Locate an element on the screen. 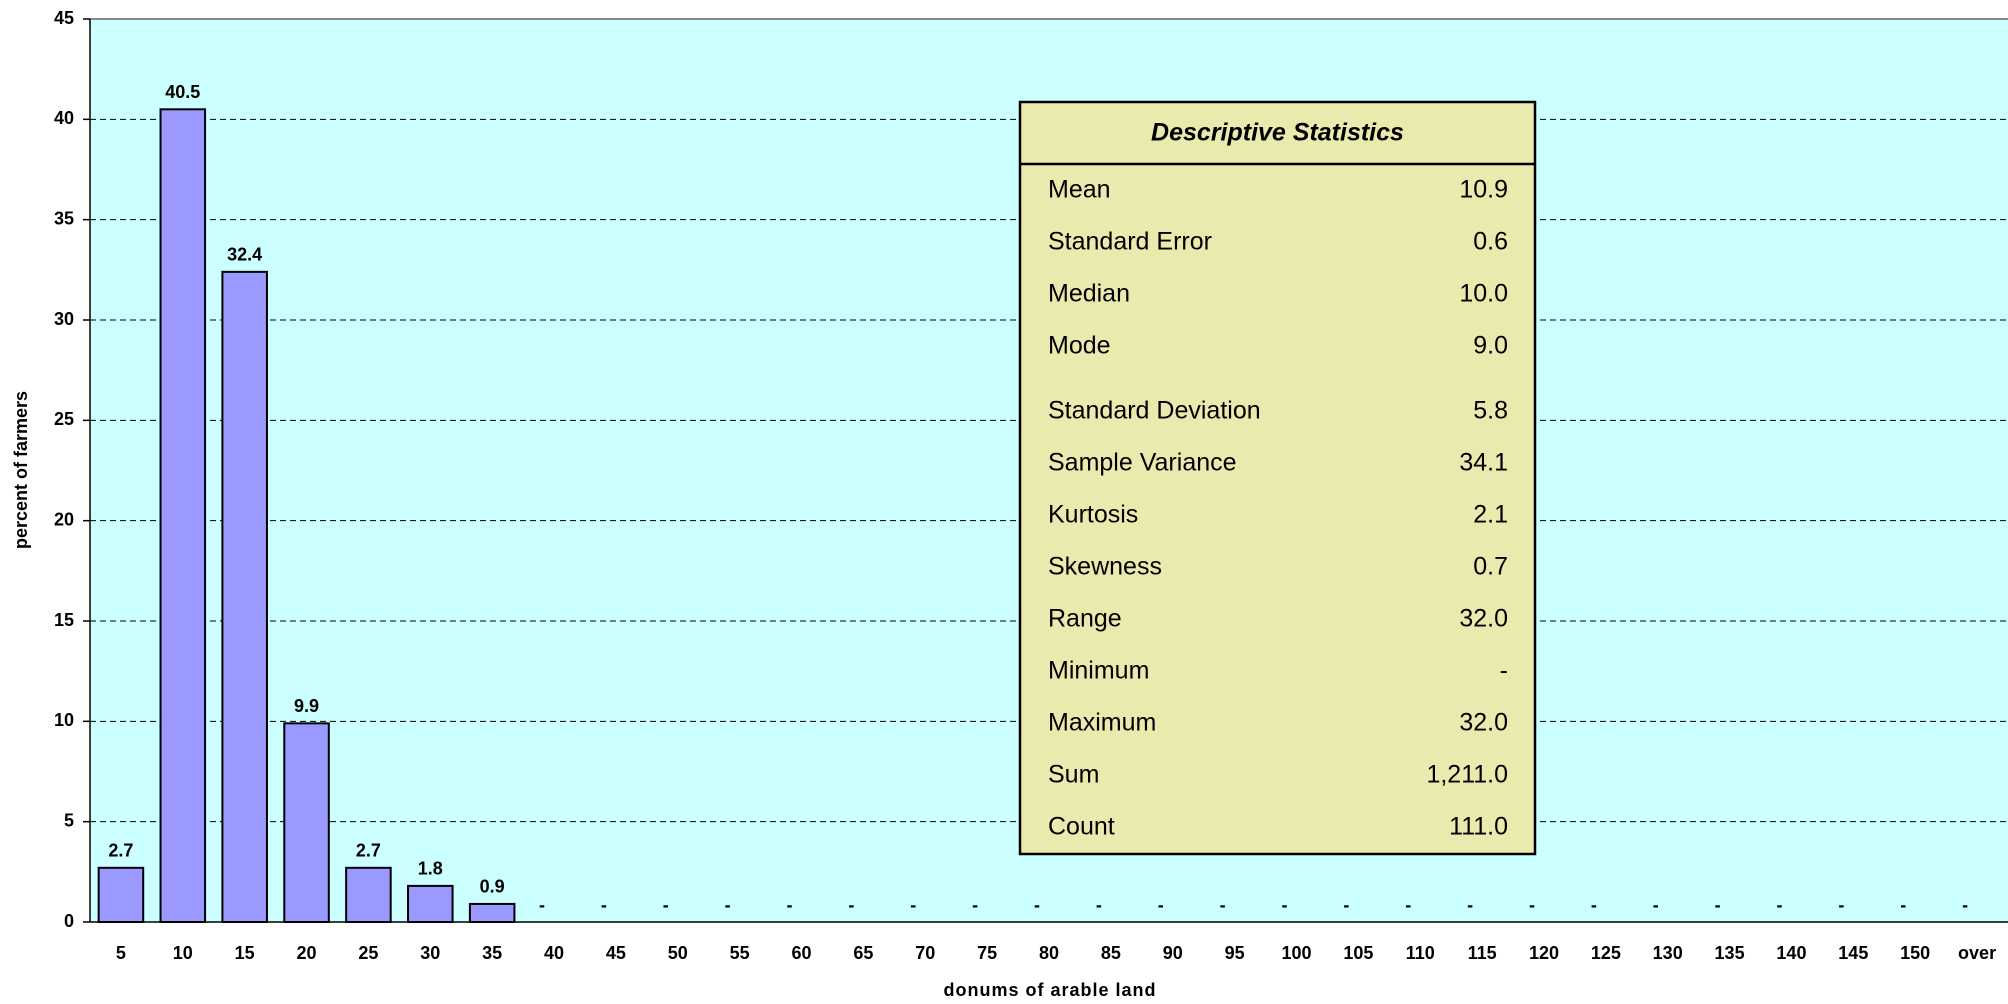 This screenshot has height=1004, width=2008. x-tick-label: 65 is located at coordinates (863, 953).